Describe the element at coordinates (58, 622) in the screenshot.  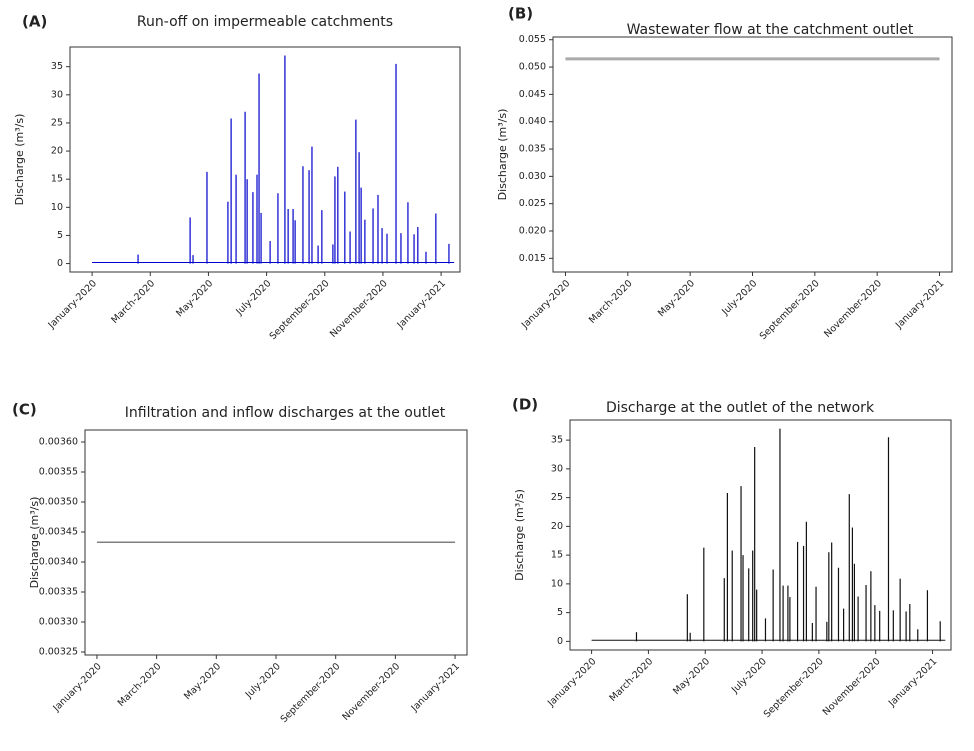
I see `y-tick-label: 0.00330` at that location.